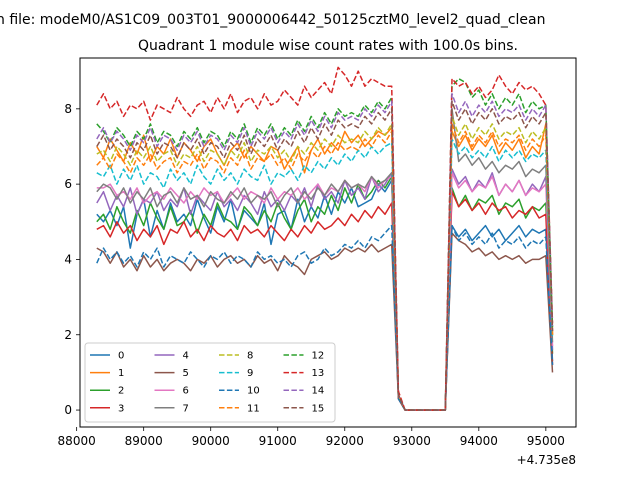 Image resolution: width=640 pixels, height=480 pixels. I want to click on y-tick-label: 8, so click(68, 109).